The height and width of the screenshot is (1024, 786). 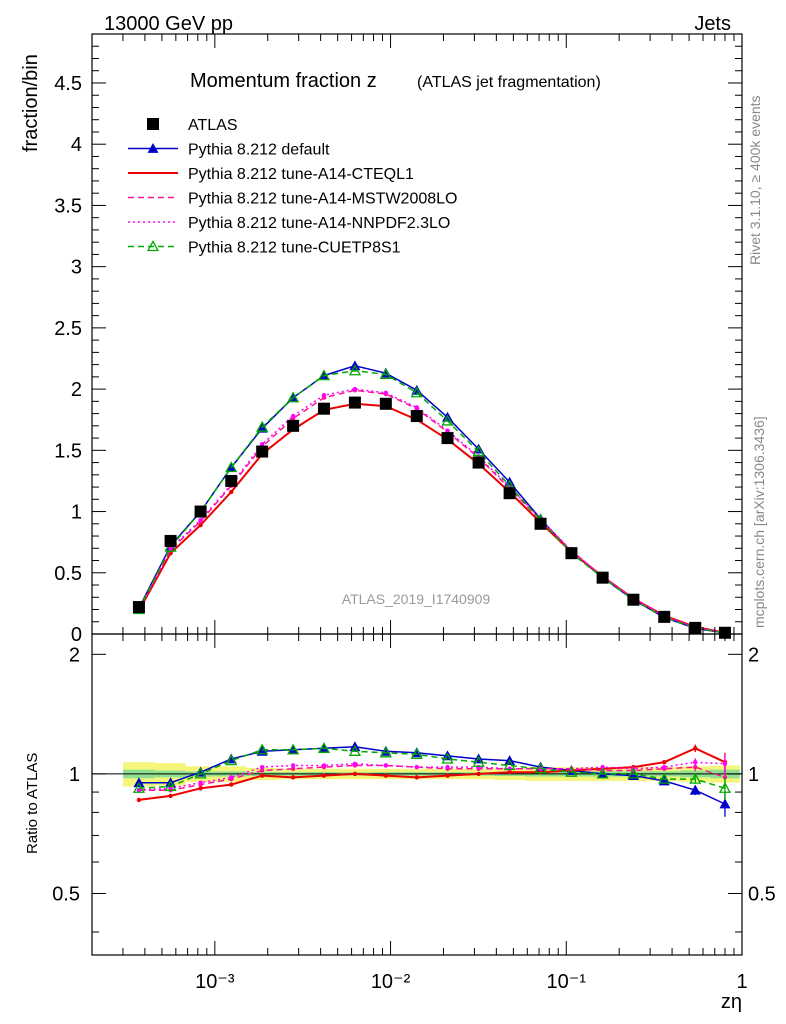 I want to click on x-tick-label: 1, so click(x=741, y=982).